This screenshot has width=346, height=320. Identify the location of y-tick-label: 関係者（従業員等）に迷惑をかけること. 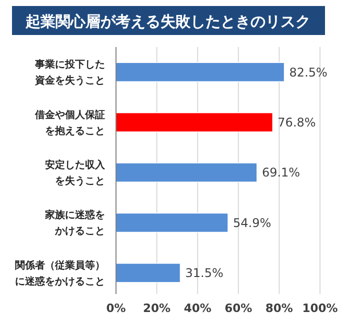
(60, 273).